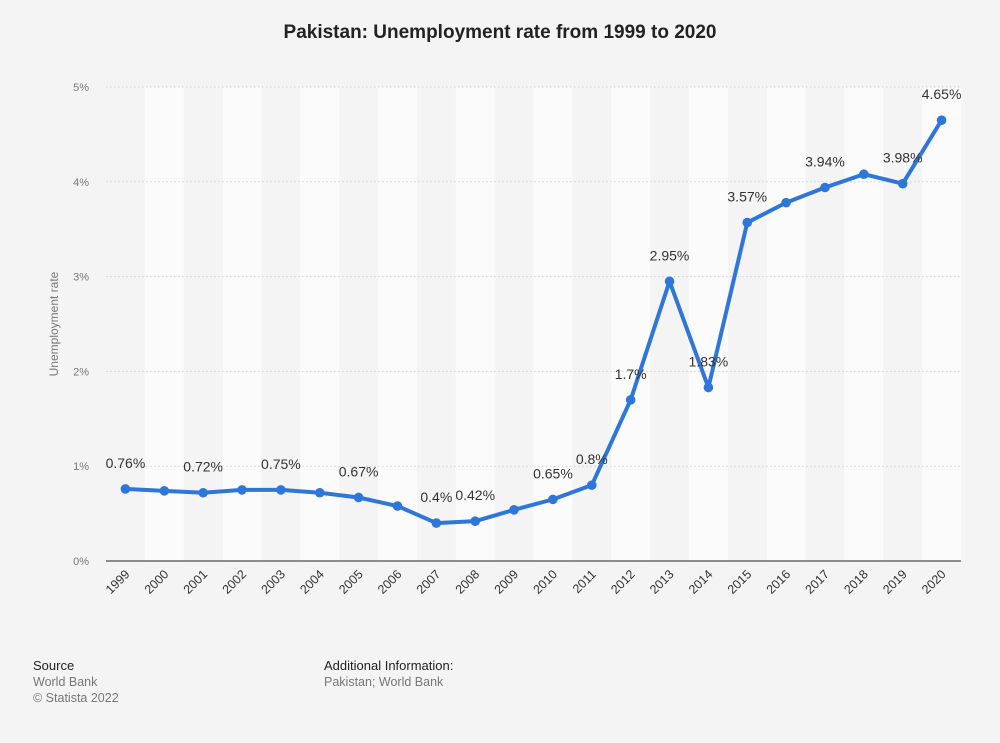  I want to click on additional-info-text: Pakistan; World Bank, so click(384, 682).